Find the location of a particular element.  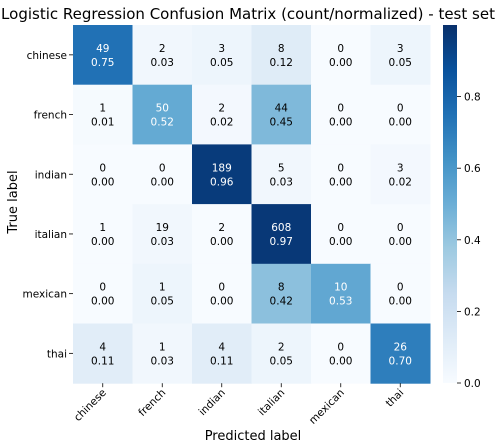

heatmap-cell-indian-mexican is located at coordinates (341, 174).